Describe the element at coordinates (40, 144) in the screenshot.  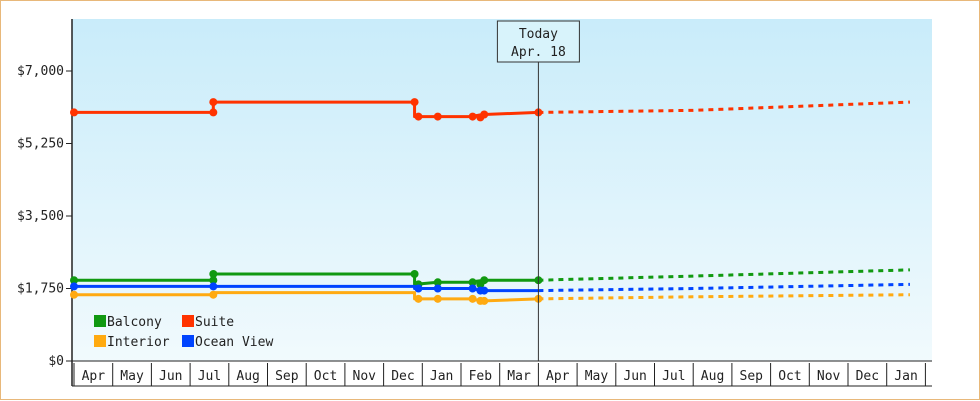
I see `y-tick-label: $5,250` at that location.